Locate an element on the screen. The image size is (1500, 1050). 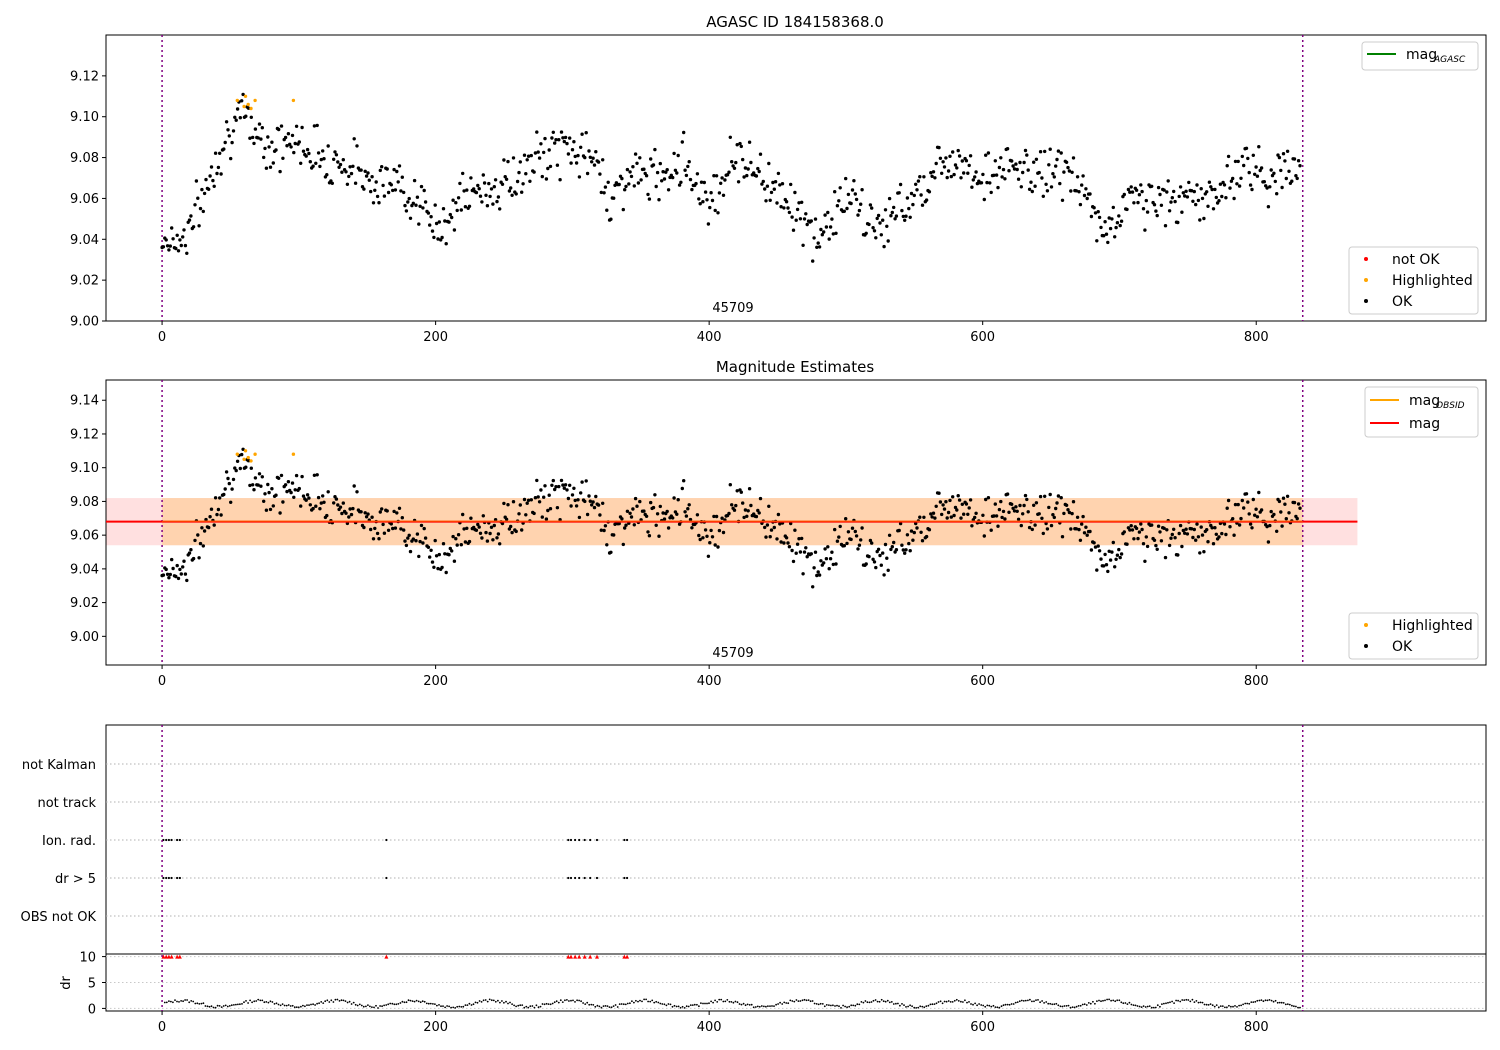
p1-xtick-label-4: 800 is located at coordinates (1256, 337).